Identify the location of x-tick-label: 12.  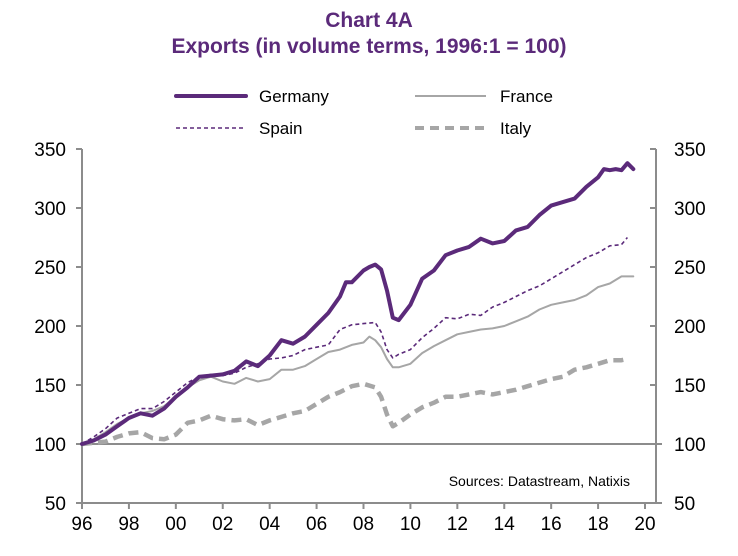
(457, 524).